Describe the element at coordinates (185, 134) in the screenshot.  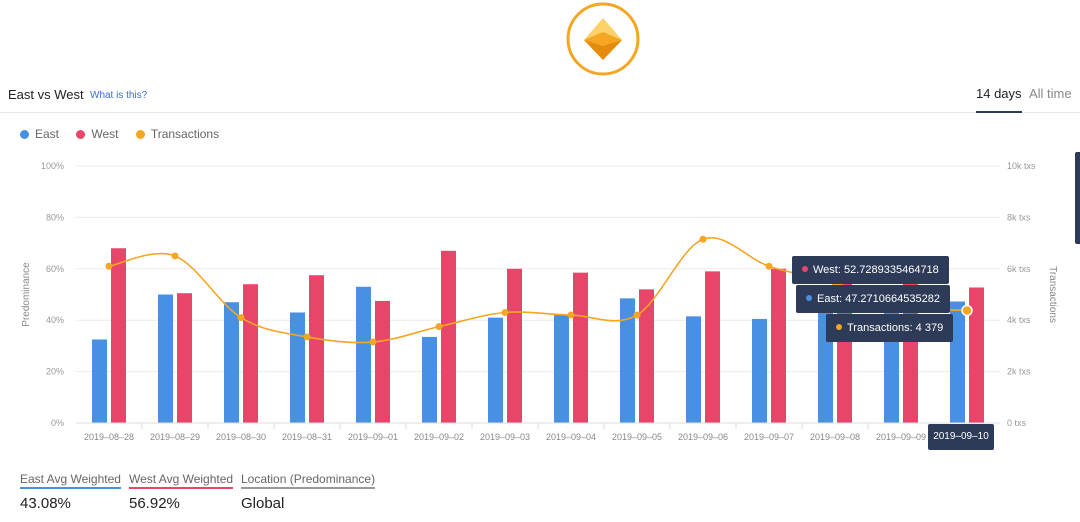
I see `legend-transactions-label: Transactions` at that location.